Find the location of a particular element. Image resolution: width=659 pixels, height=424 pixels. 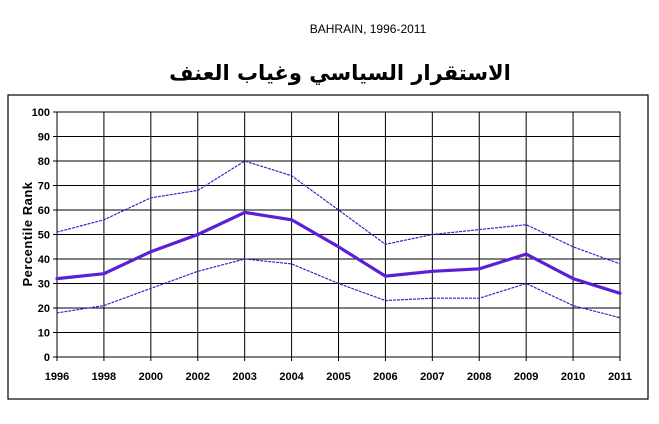

chart-title: الاستقرار السياسي وغياب العنف is located at coordinates (340, 73).